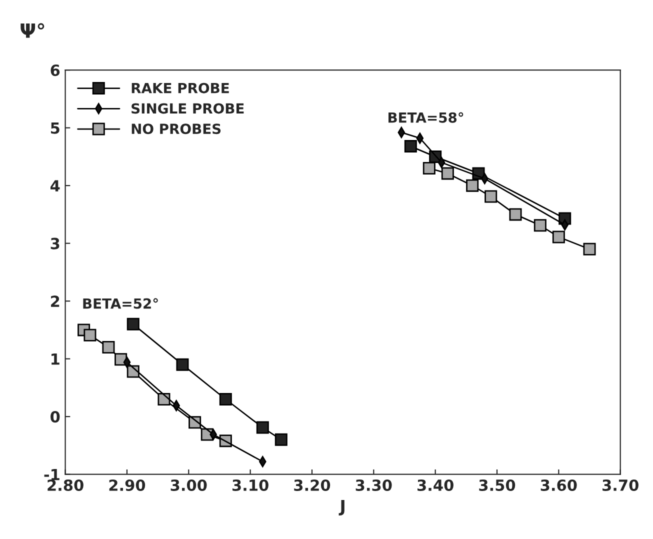 This screenshot has width=653, height=539. Describe the element at coordinates (56, 359) in the screenshot. I see `y-tick-label: 1` at that location.